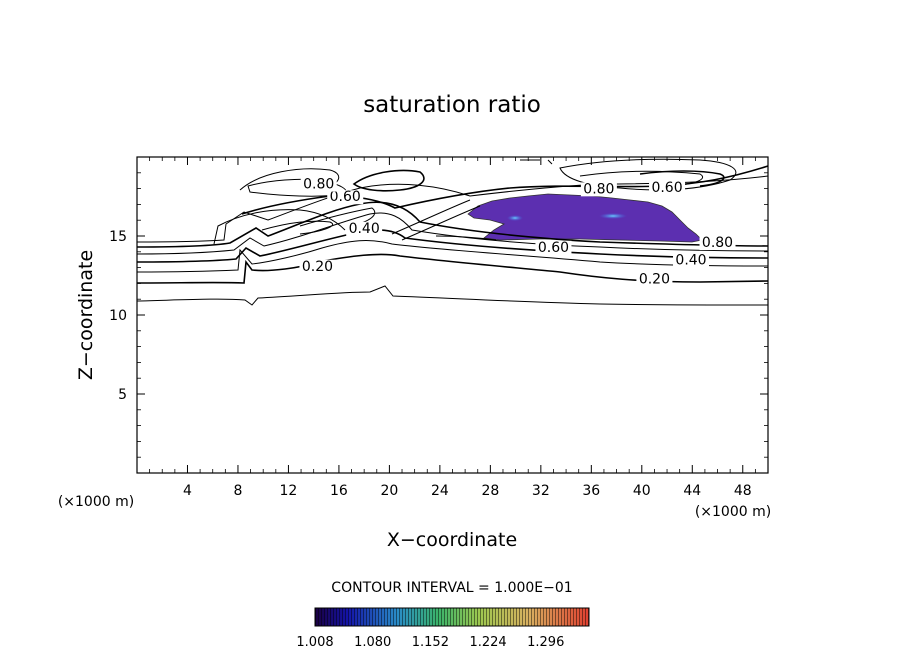  Describe the element at coordinates (187, 491) in the screenshot. I see `x-tick-label: 4` at that location.